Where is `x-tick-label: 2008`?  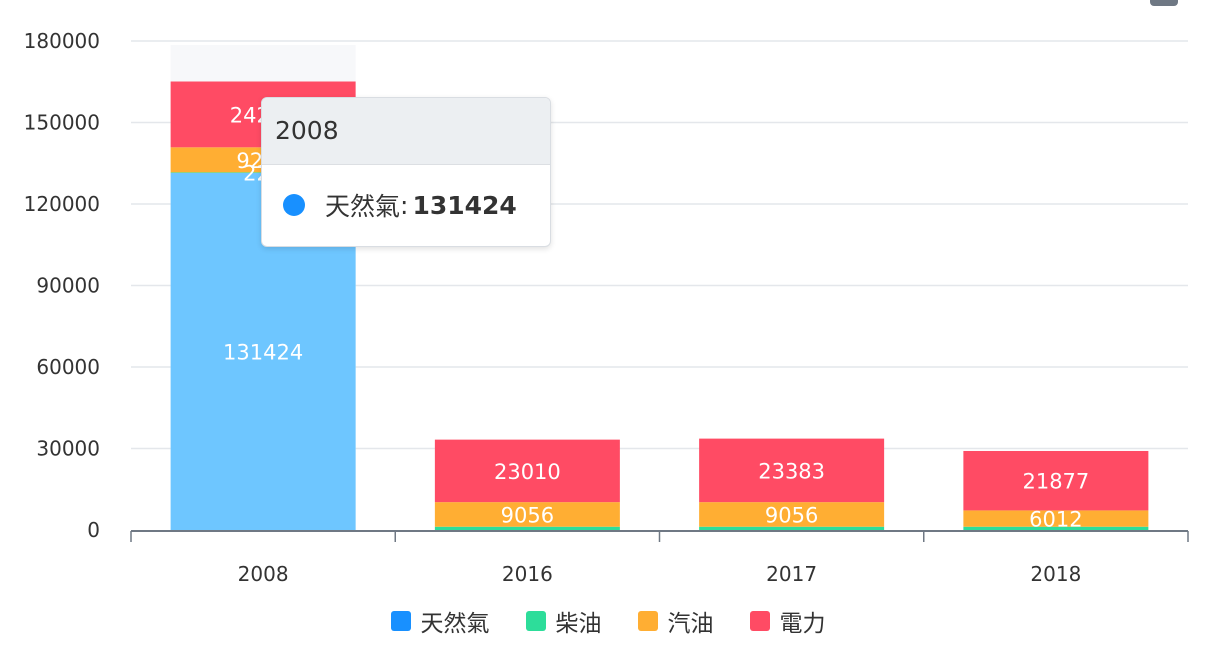 x-tick-label: 2008 is located at coordinates (263, 574).